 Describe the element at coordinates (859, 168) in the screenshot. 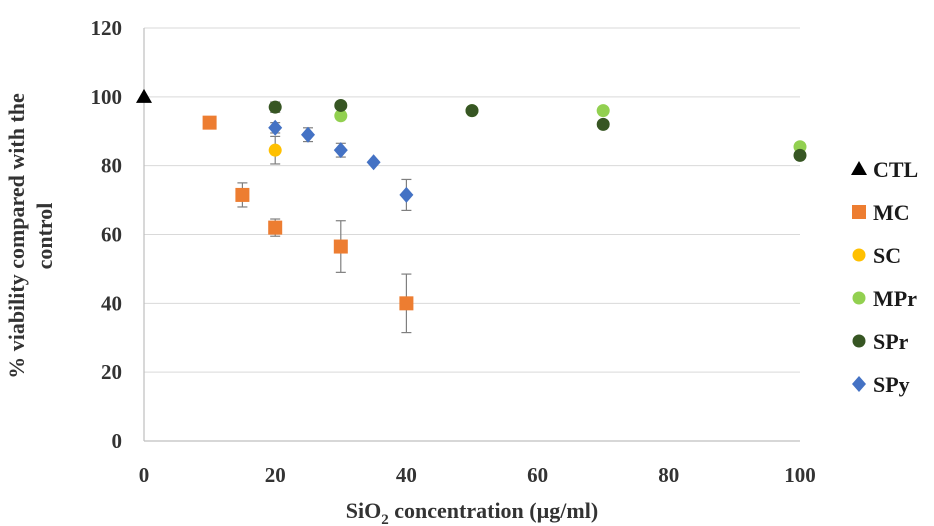

I see `legend-marker-ctl` at that location.